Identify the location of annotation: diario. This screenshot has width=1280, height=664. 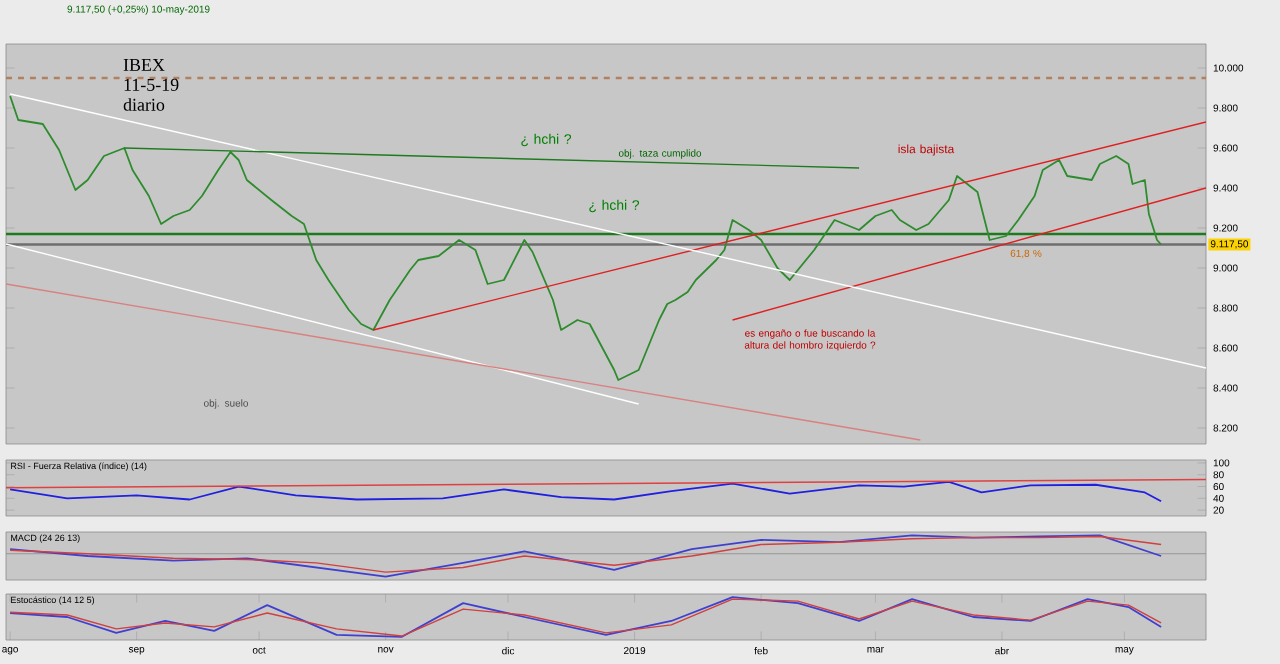
(144, 104).